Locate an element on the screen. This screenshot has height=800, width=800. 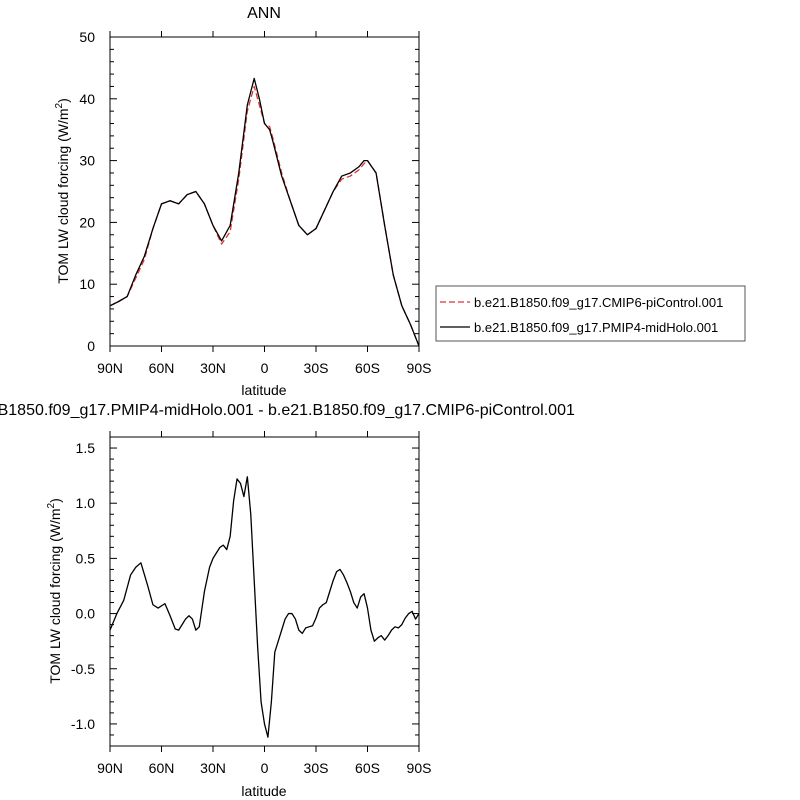
y-tick-label: 1.5 is located at coordinates (86, 448).